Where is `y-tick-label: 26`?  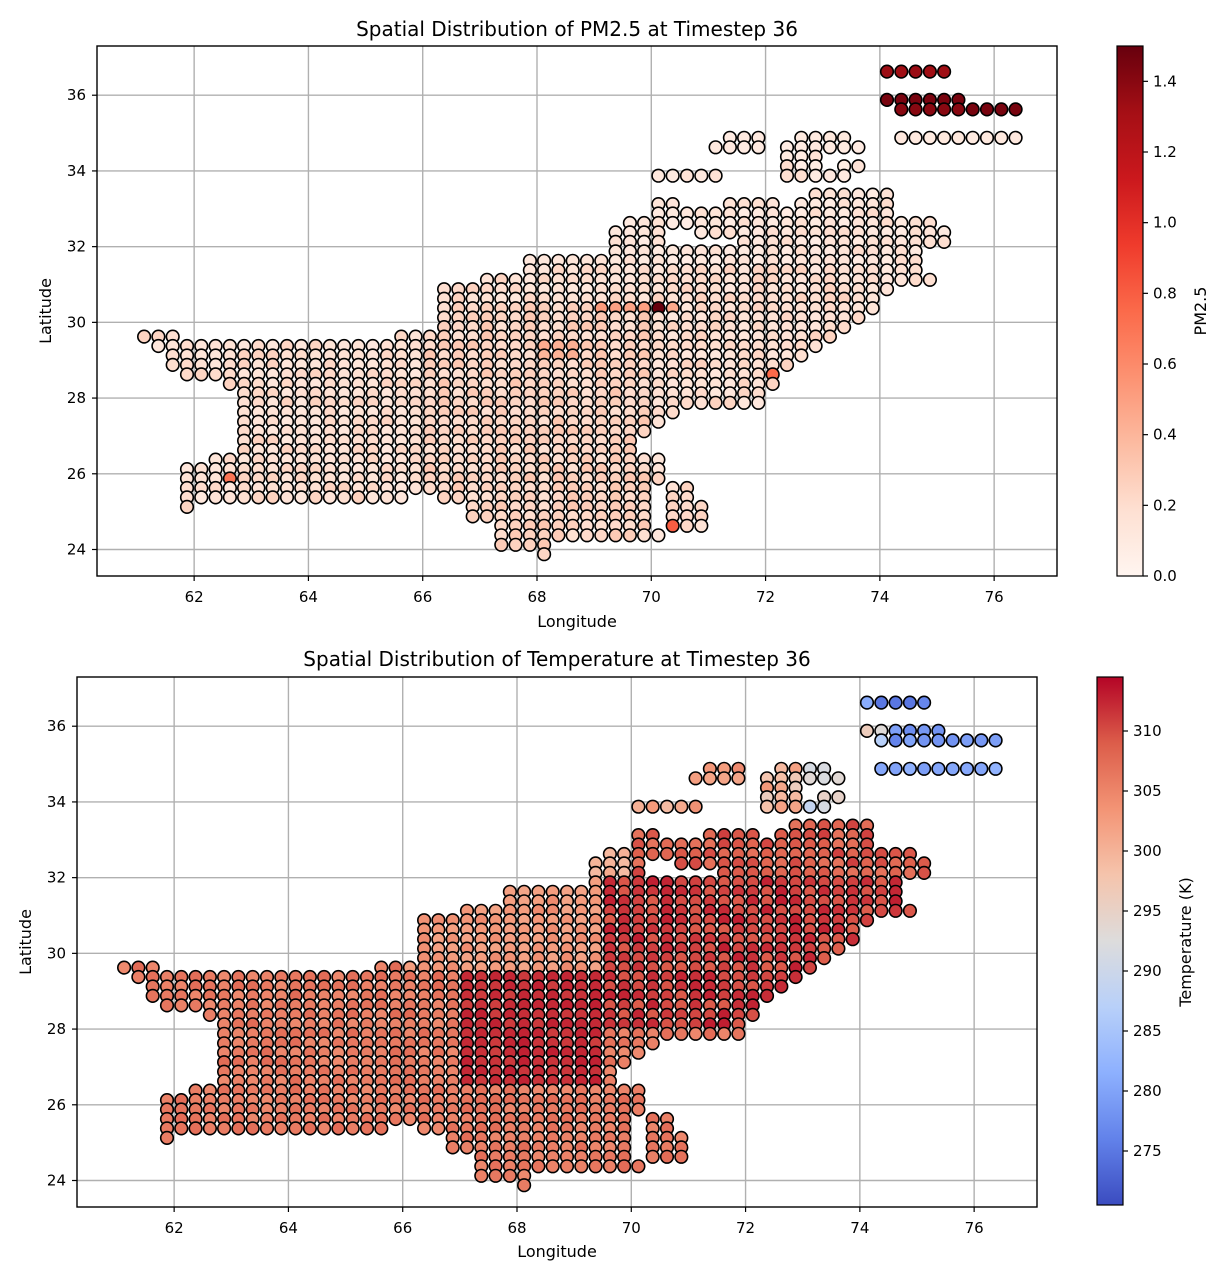 y-tick-label: 26 is located at coordinates (56, 1105).